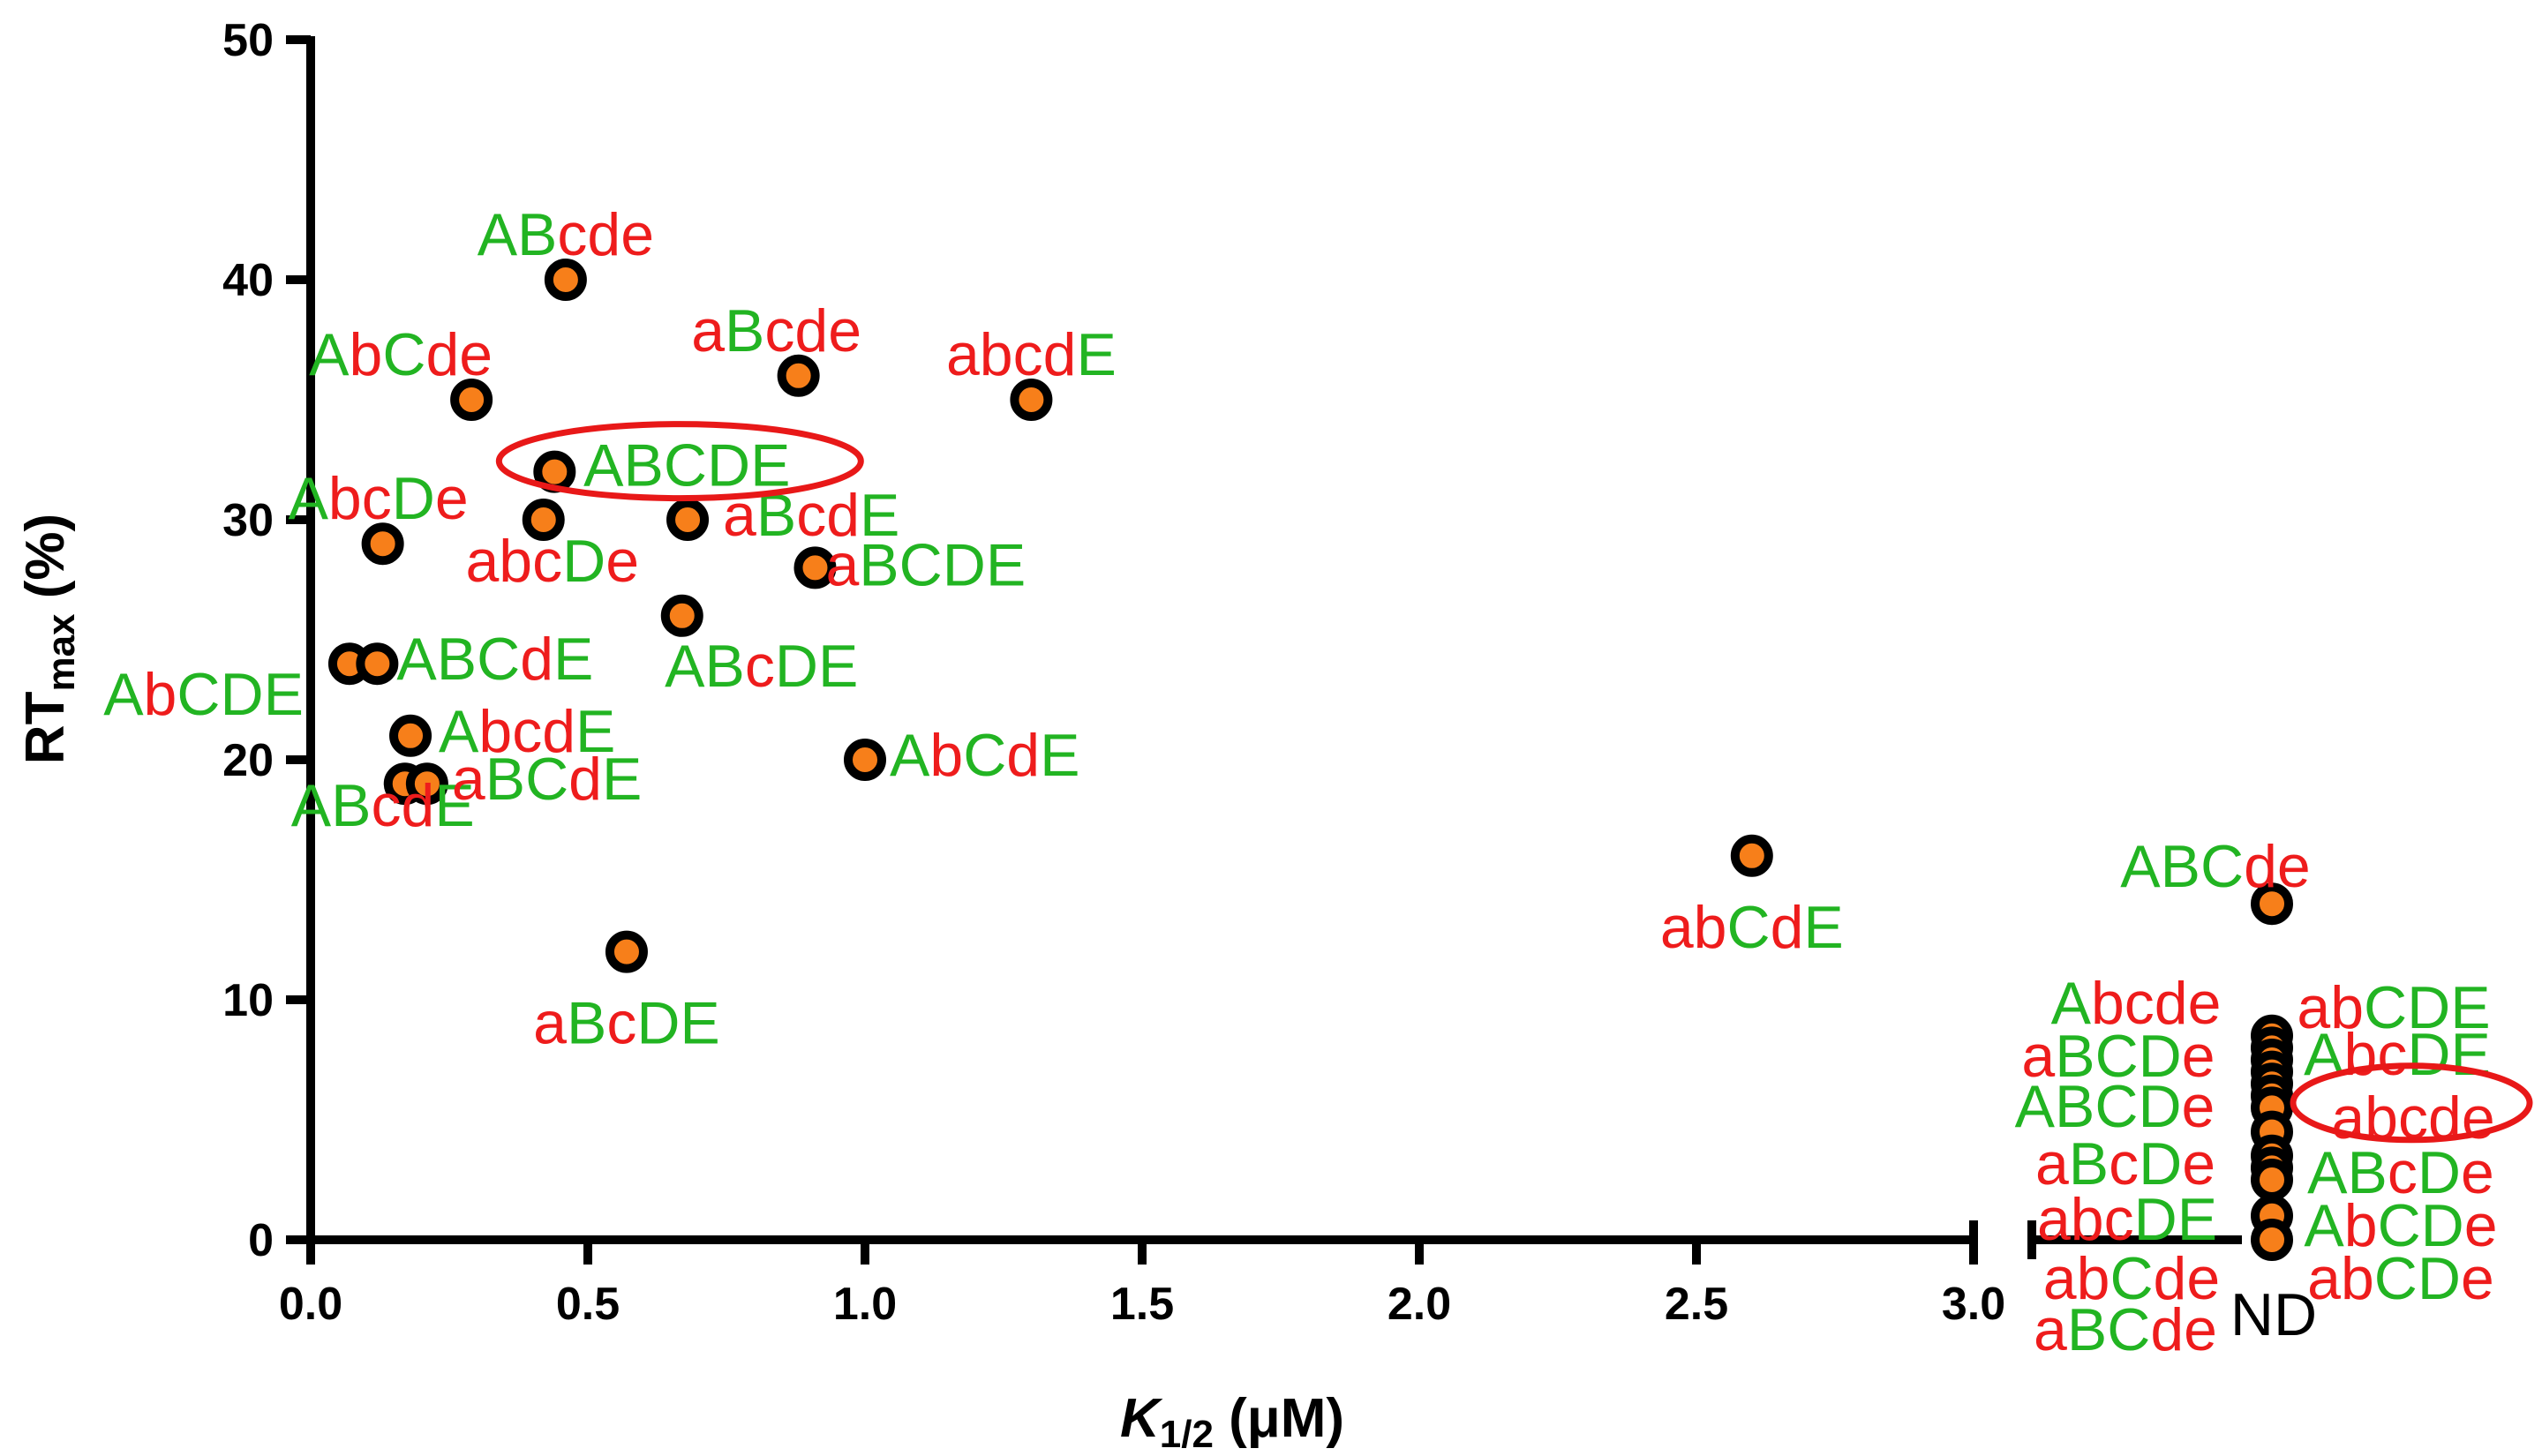 The image size is (2542, 1456). What do you see at coordinates (2126, 1329) in the screenshot?
I see `nd-label-aBCde: aBCde` at bounding box center [2126, 1329].